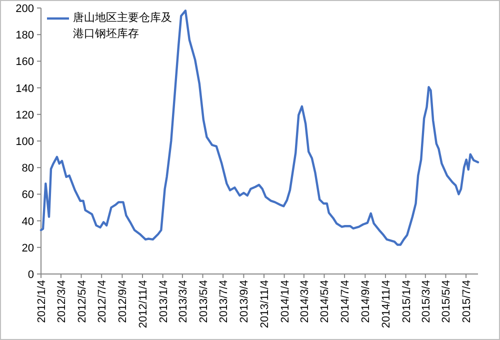 The height and width of the screenshot is (340, 500). Describe the element at coordinates (82, 301) in the screenshot. I see `x-tick-label: 2012/5/4` at that location.